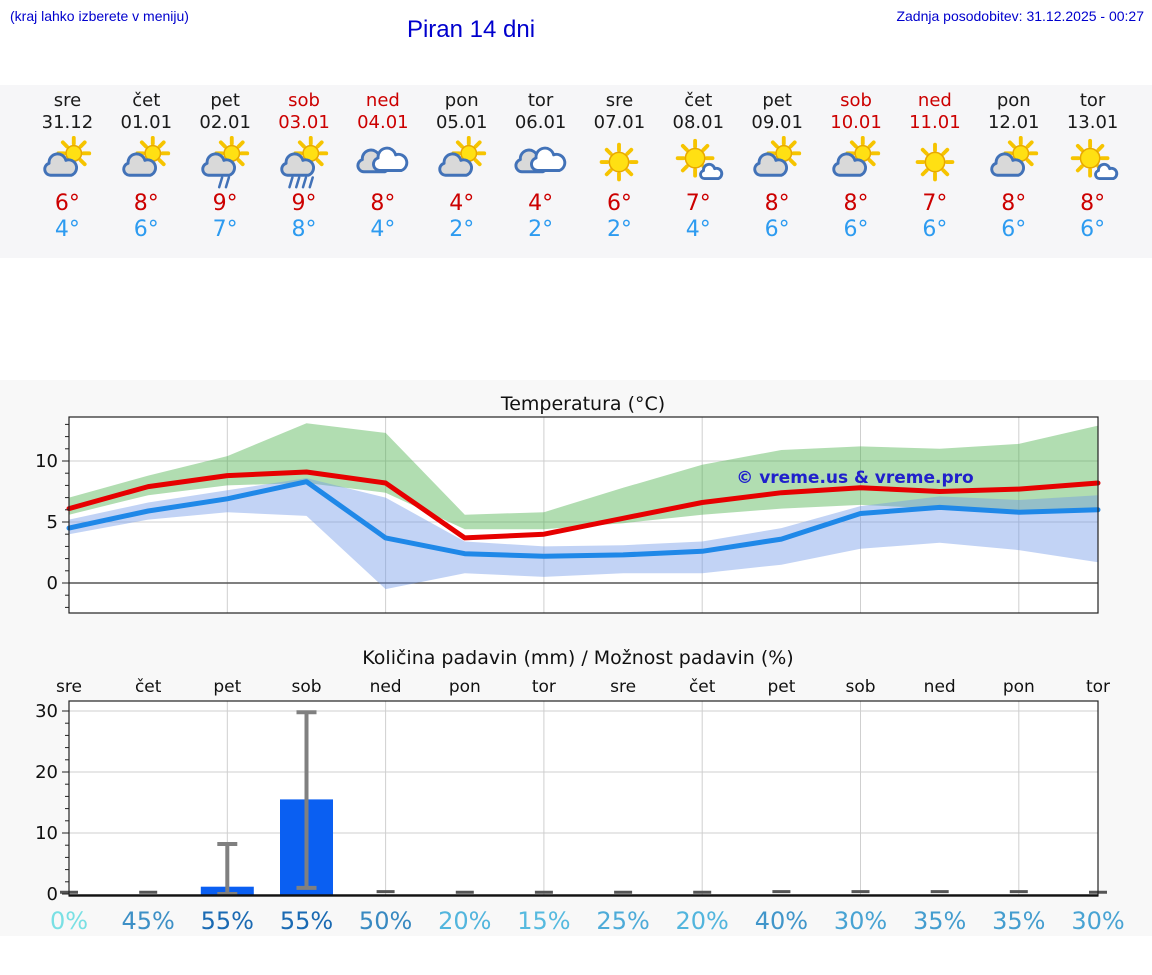 Image resolution: width=1152 pixels, height=975 pixels. I want to click on max-temp-line, so click(583, 505).